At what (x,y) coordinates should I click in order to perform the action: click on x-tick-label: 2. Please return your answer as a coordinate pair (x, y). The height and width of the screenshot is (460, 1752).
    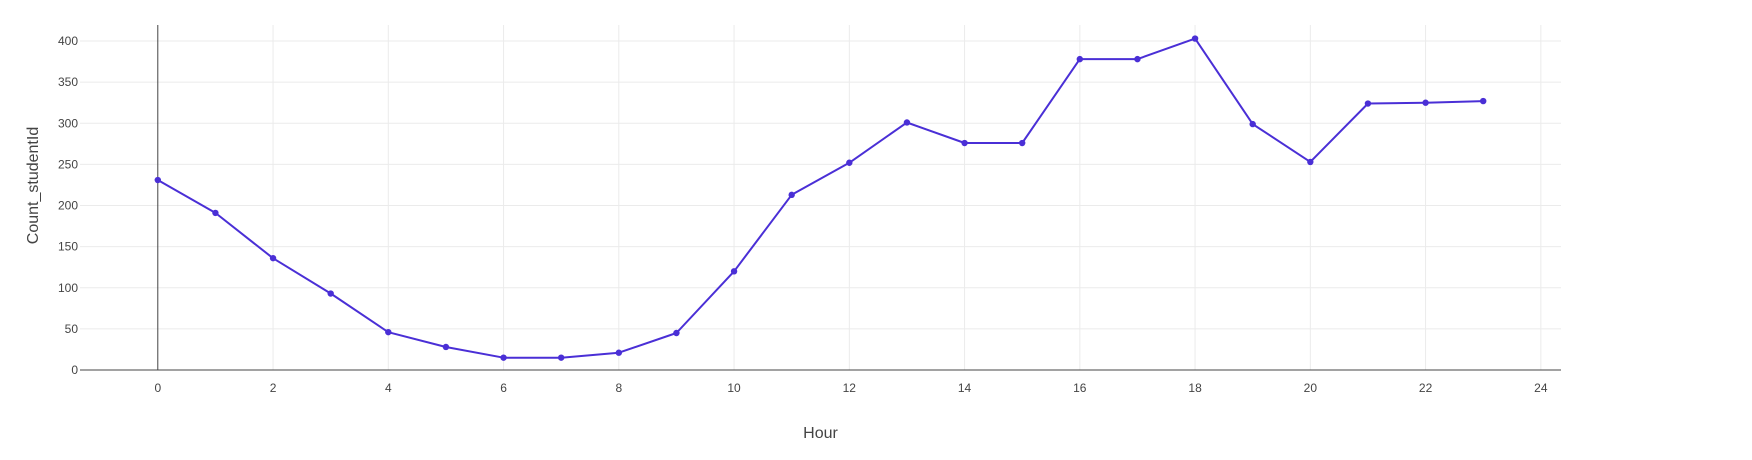
    Looking at the image, I should click on (273, 388).